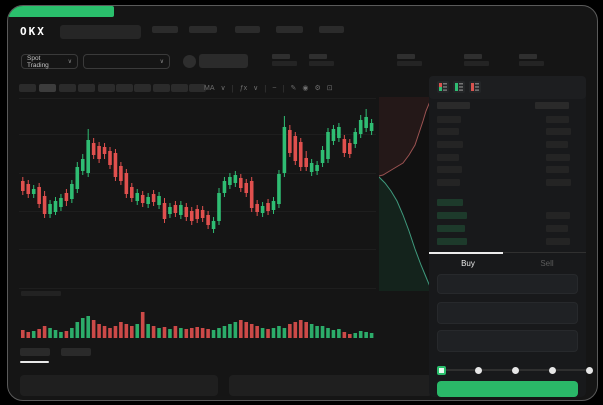  What do you see at coordinates (466, 253) in the screenshot?
I see `active-tab-indicator` at bounding box center [466, 253].